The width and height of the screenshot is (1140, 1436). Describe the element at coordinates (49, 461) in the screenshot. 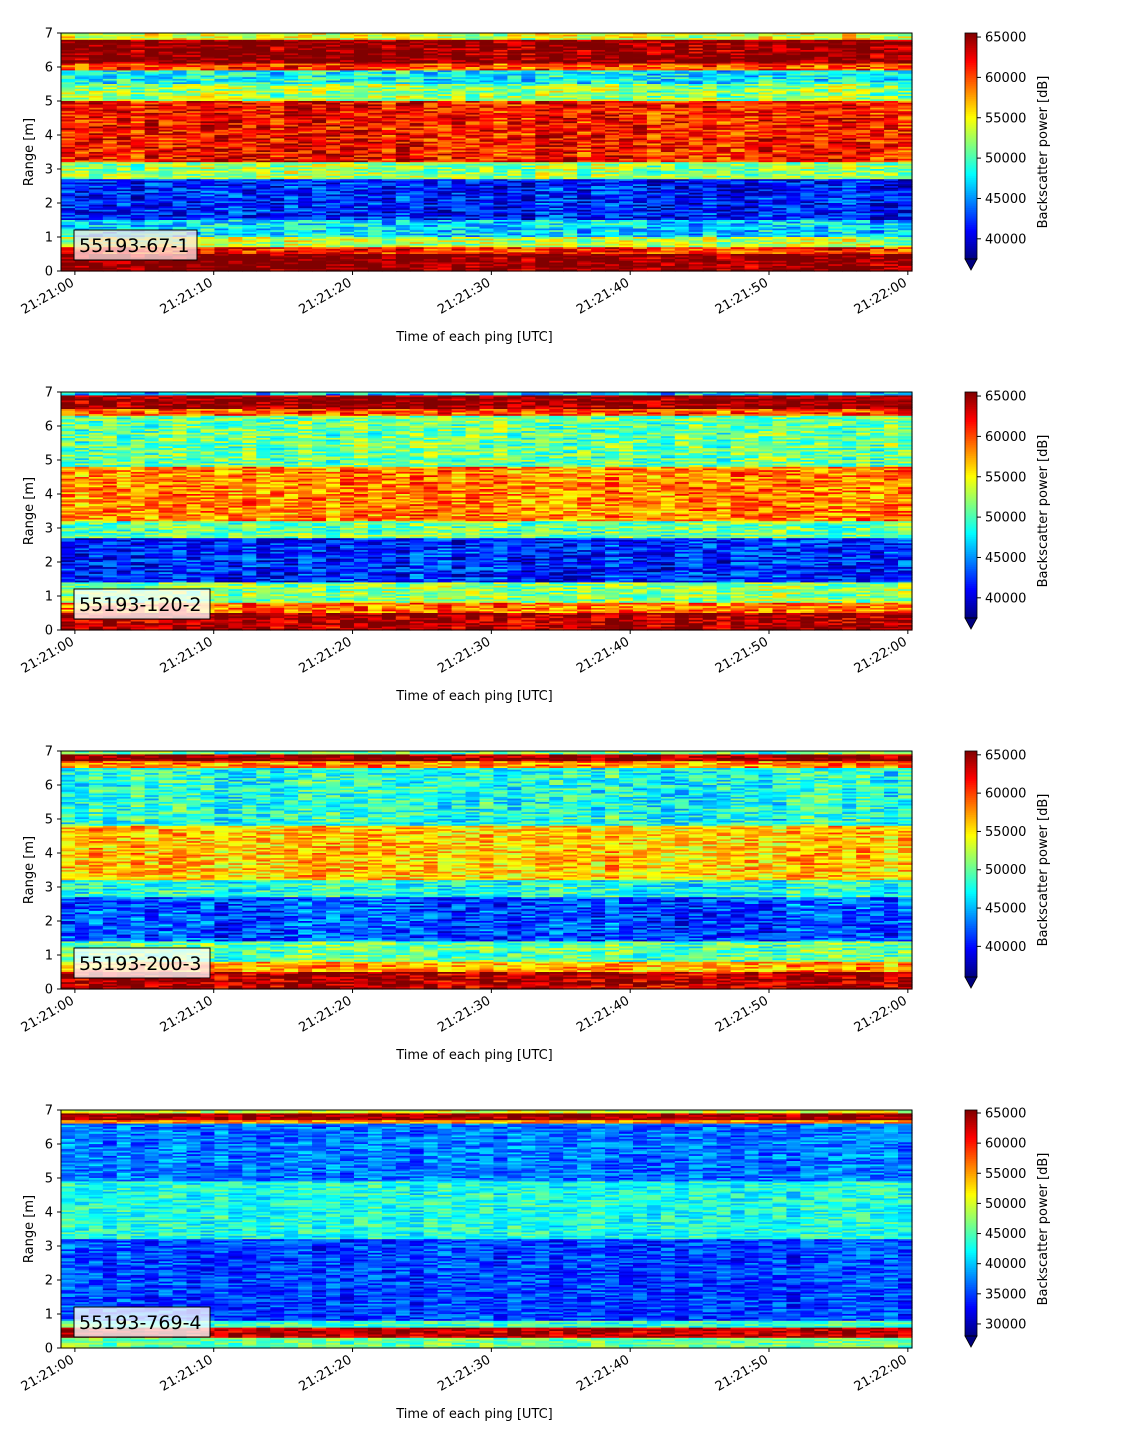

I see `y-tick-label: 5` at that location.